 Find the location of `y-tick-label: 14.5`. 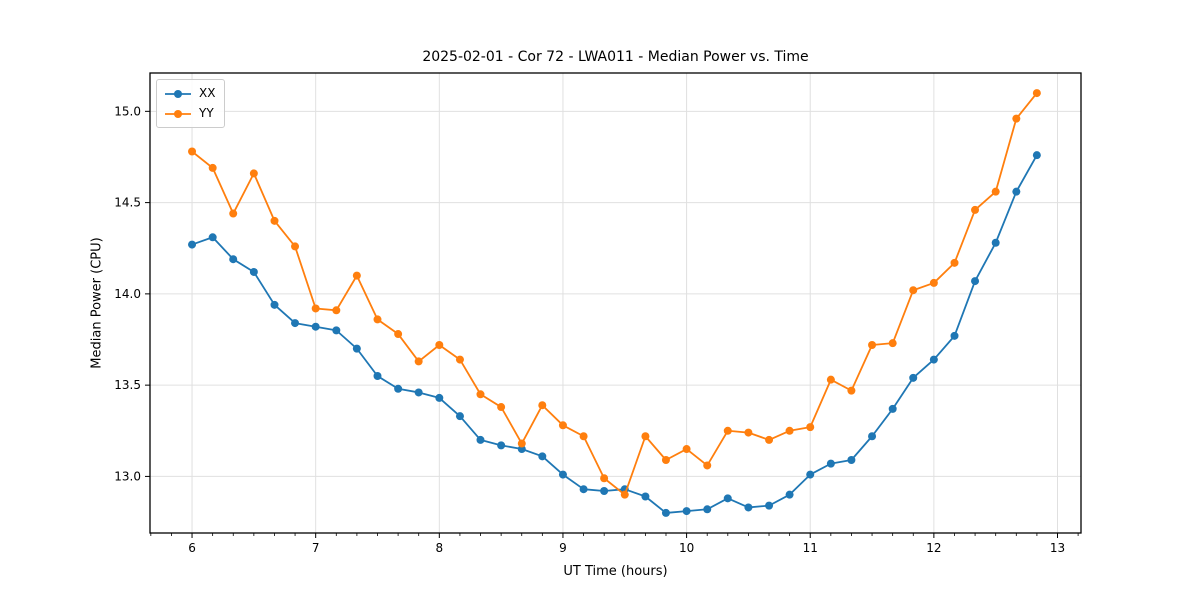

y-tick-label: 14.5 is located at coordinates (127, 203).